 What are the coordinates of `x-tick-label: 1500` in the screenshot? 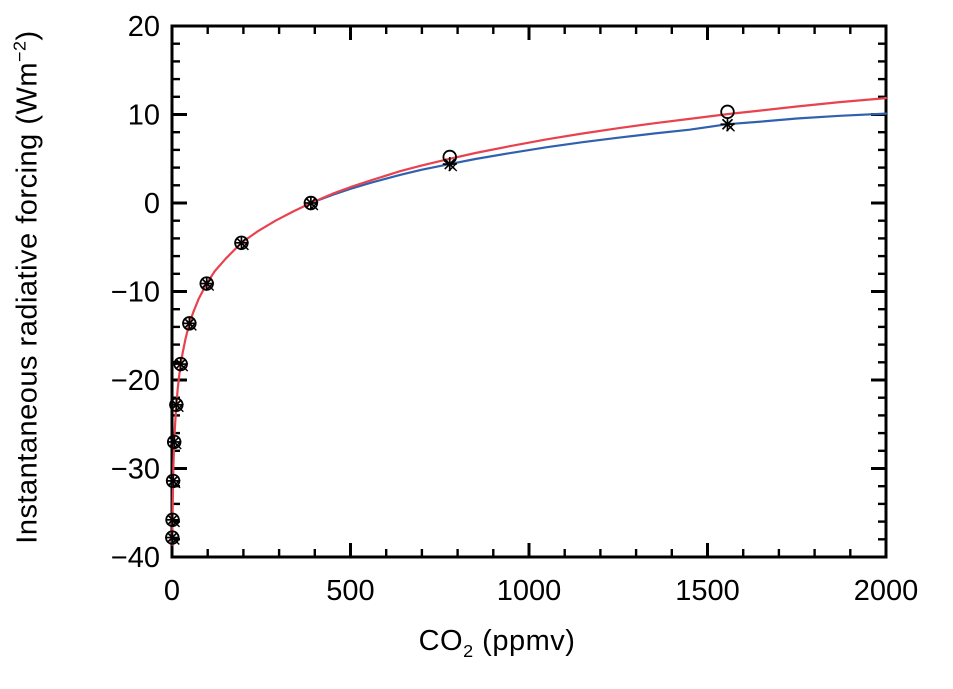 It's located at (707, 591).